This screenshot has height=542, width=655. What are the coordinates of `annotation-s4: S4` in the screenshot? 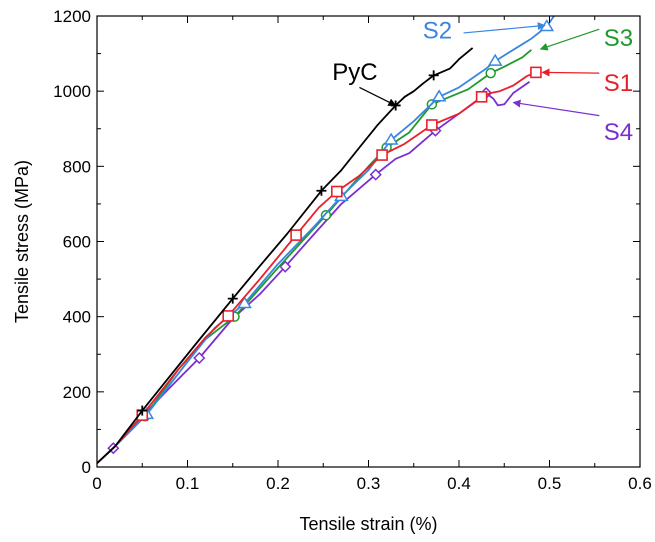 It's located at (572, 122).